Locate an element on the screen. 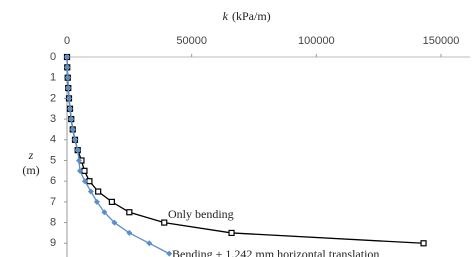  x-tick-label: 150000 is located at coordinates (441, 41).